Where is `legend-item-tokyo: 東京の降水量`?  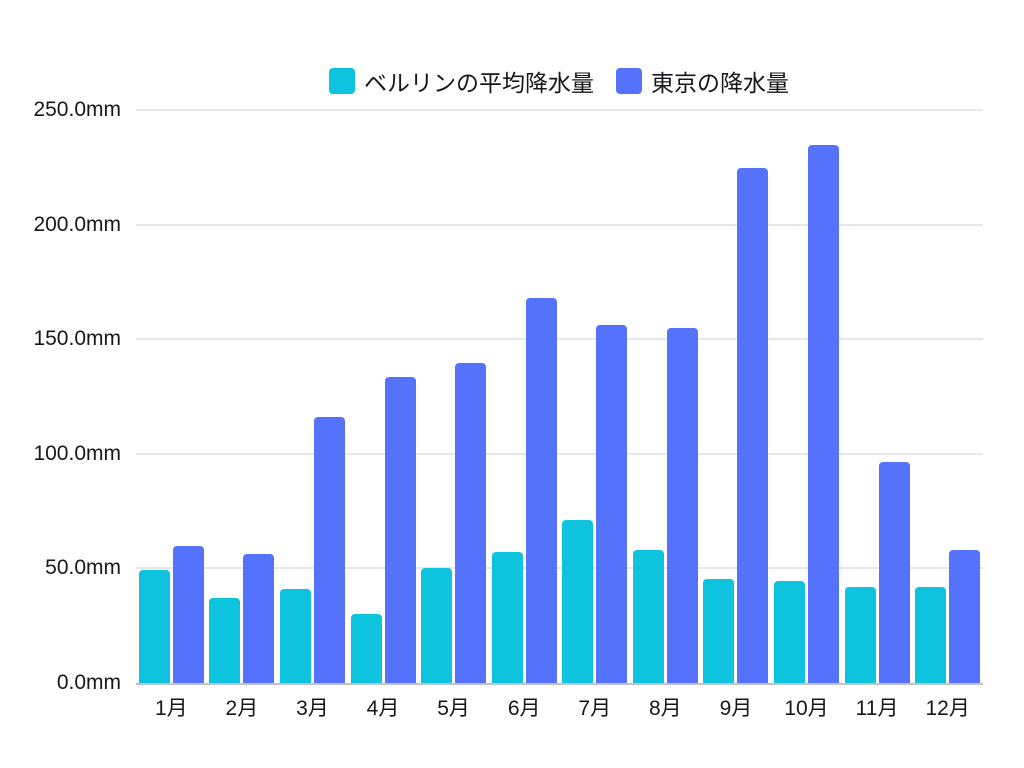 legend-item-tokyo: 東京の降水量 is located at coordinates (702, 81).